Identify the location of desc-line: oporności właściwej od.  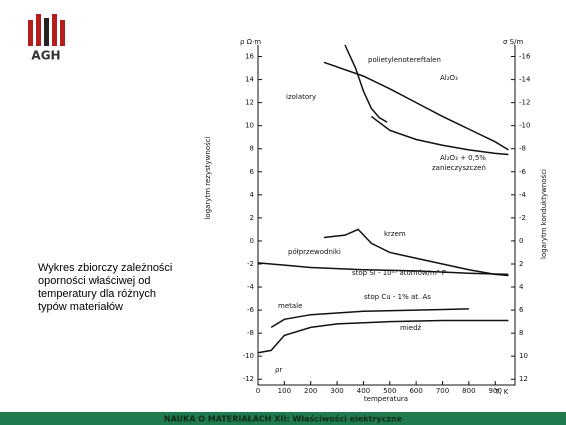
(94, 281).